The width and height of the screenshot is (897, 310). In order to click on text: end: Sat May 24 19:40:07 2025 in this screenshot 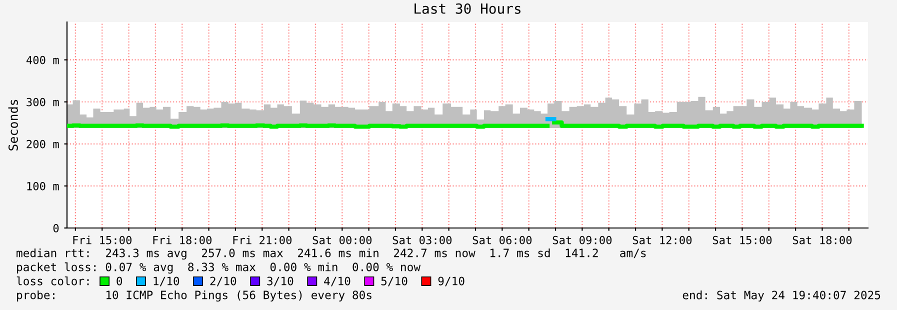, I will do `click(781, 296)`.